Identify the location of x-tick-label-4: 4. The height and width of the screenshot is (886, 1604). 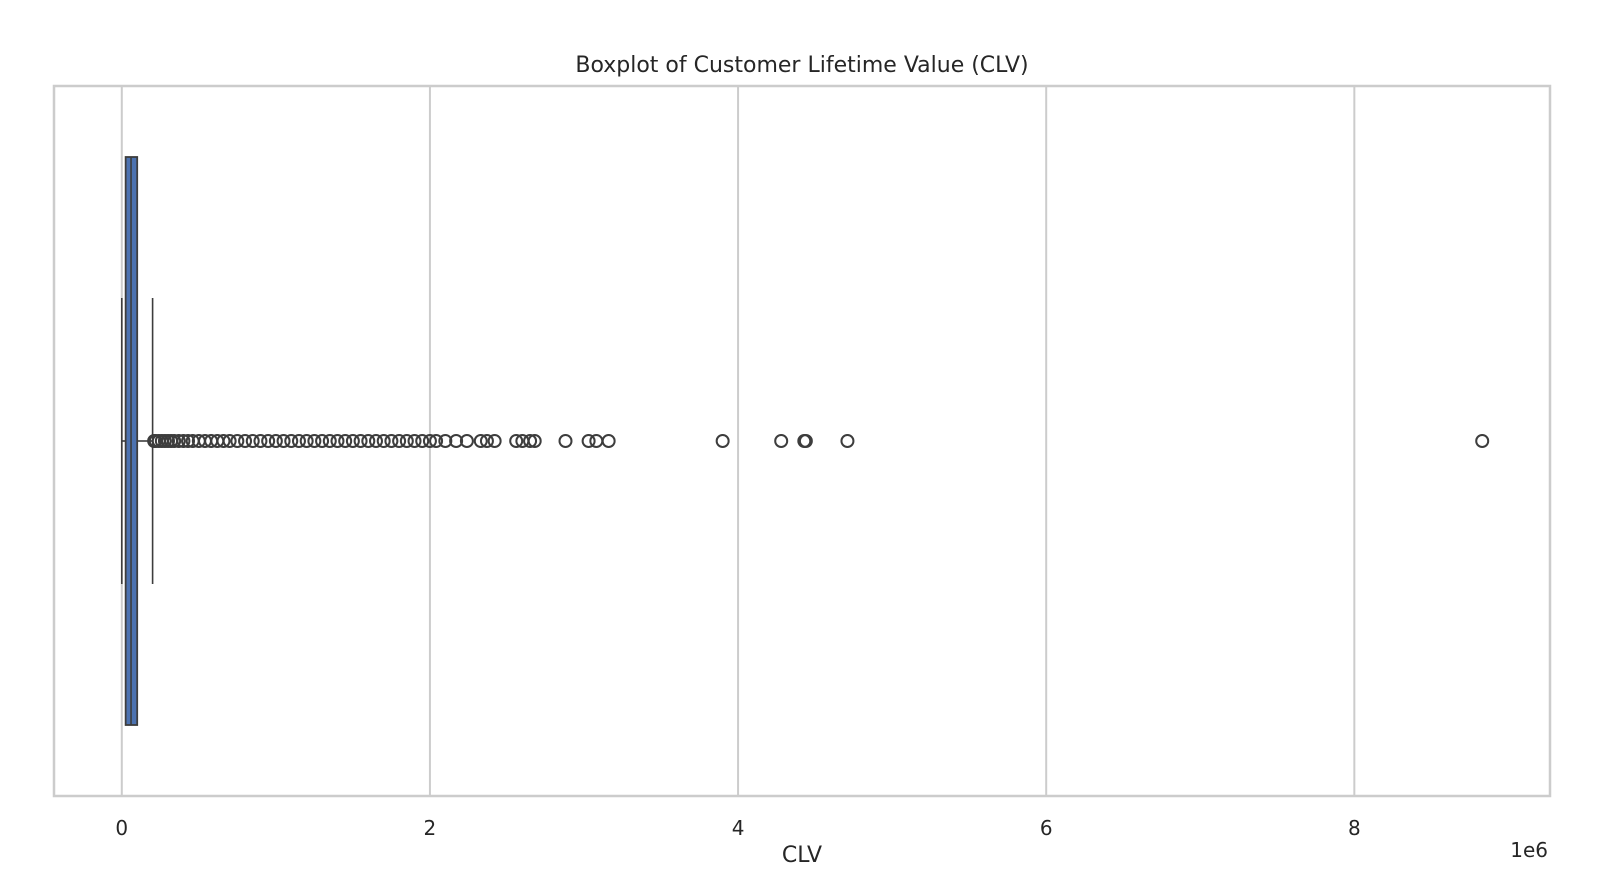
(738, 828).